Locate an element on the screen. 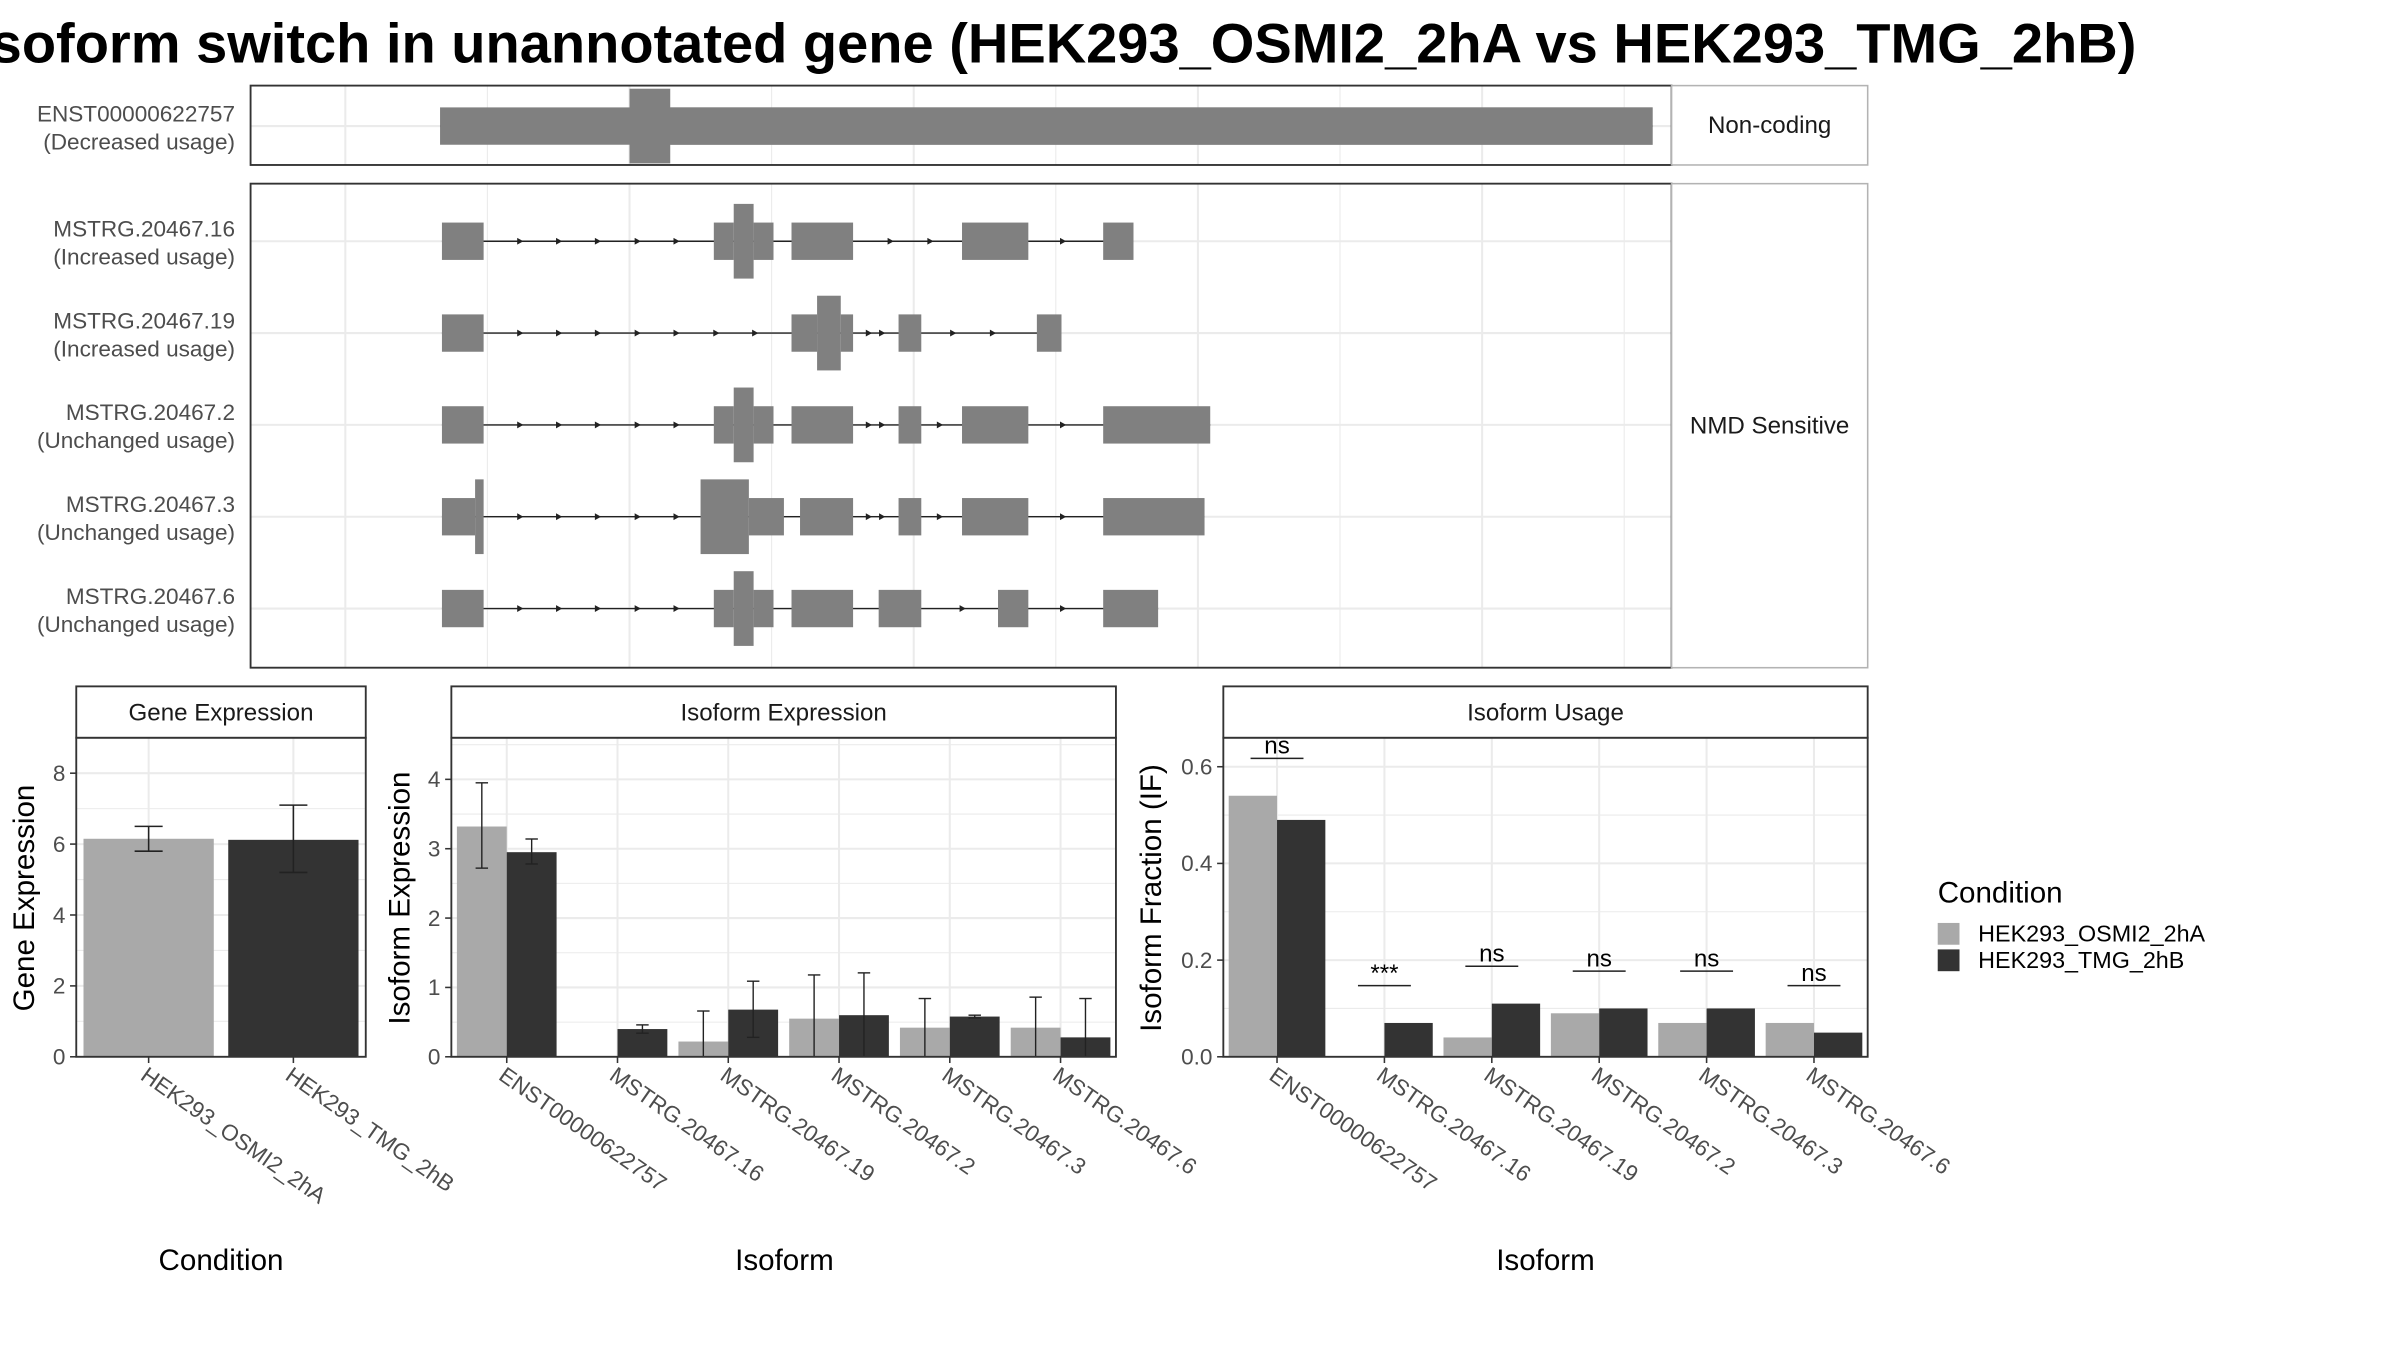 This screenshot has width=2400, height=1367. bar-HEK293_TMG_2hB is located at coordinates (293, 948).